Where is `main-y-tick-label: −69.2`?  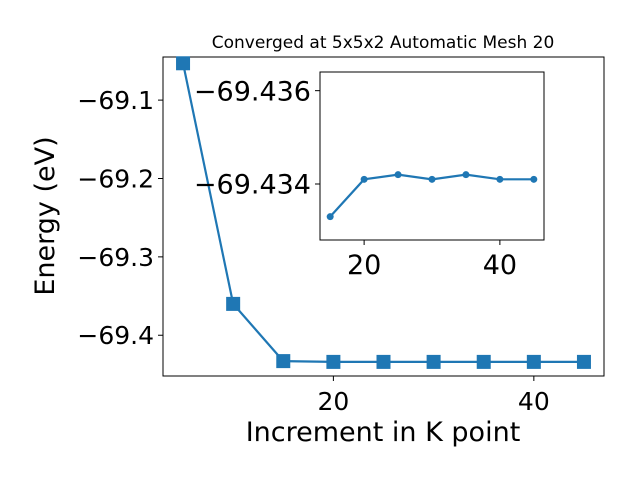
main-y-tick-label: −69.2 is located at coordinates (115, 178).